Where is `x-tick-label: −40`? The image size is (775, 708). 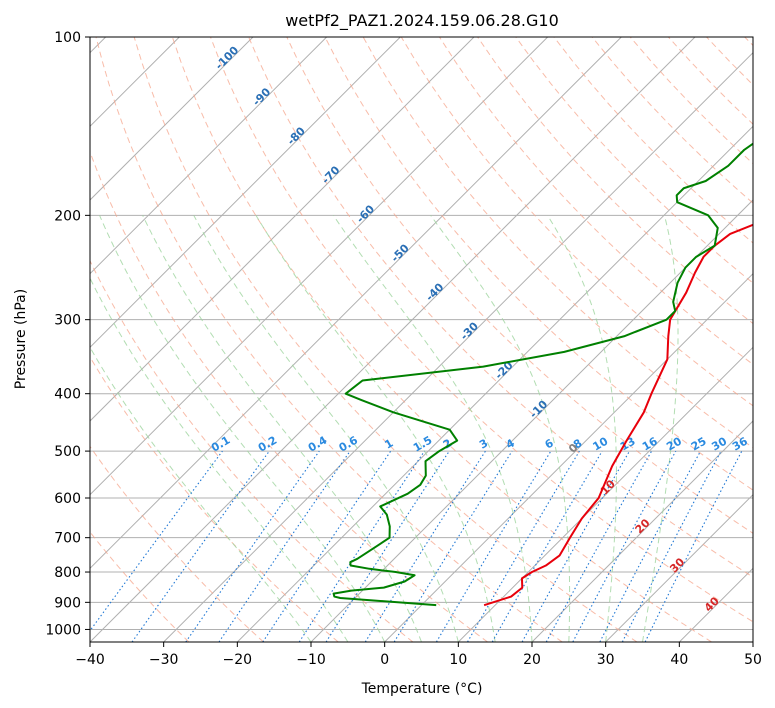
x-tick-label: −40 is located at coordinates (90, 660).